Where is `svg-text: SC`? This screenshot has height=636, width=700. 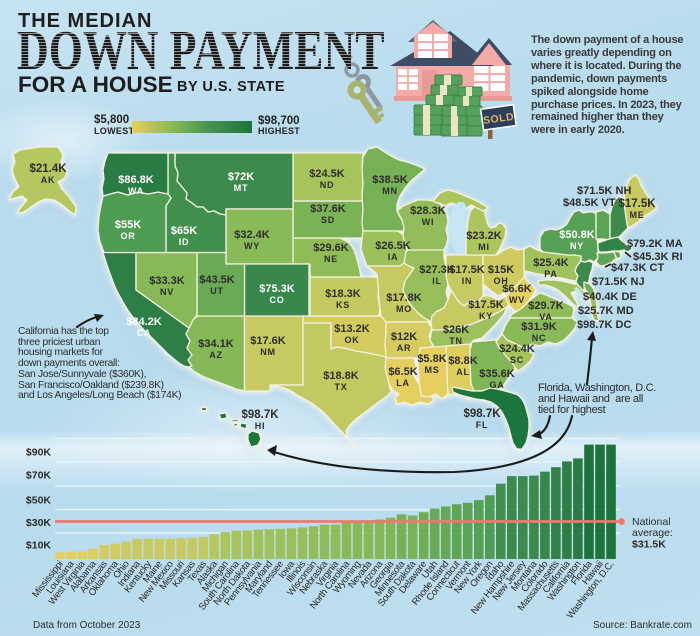
svg-text: SC is located at coordinates (517, 360).